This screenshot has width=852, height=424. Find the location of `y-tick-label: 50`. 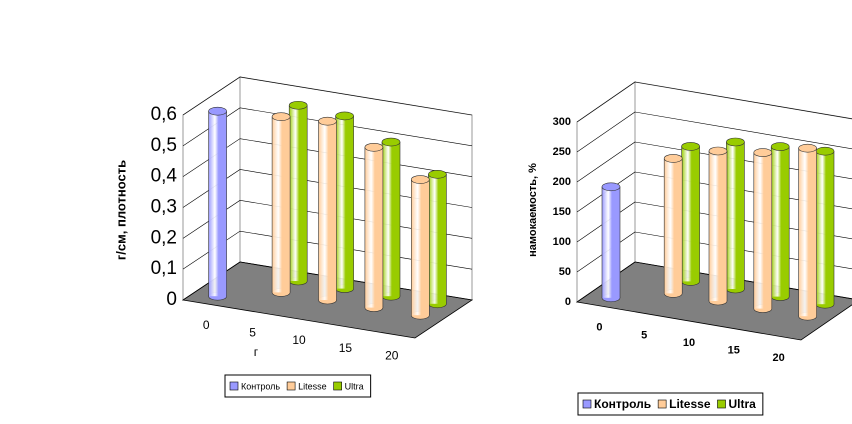

y-tick-label: 50 is located at coordinates (565, 272).